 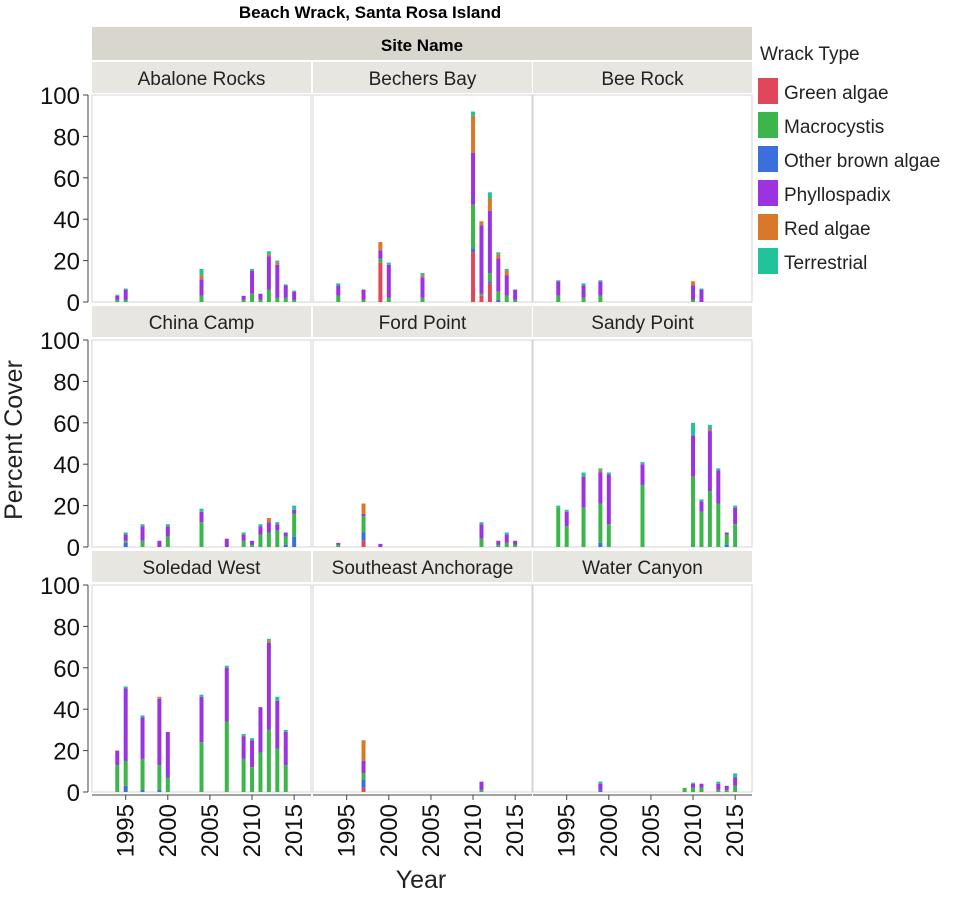 What do you see at coordinates (701, 295) in the screenshot?
I see `bar-segment-phyllospadix-bee-rock-2011` at bounding box center [701, 295].